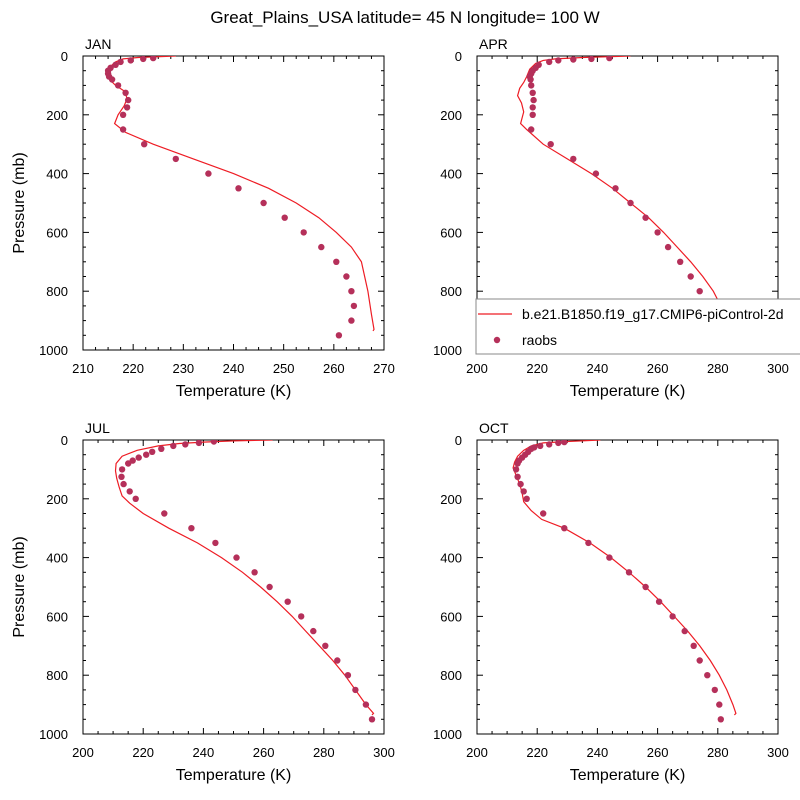  I want to click on x-tick-label: 210, so click(83, 368).